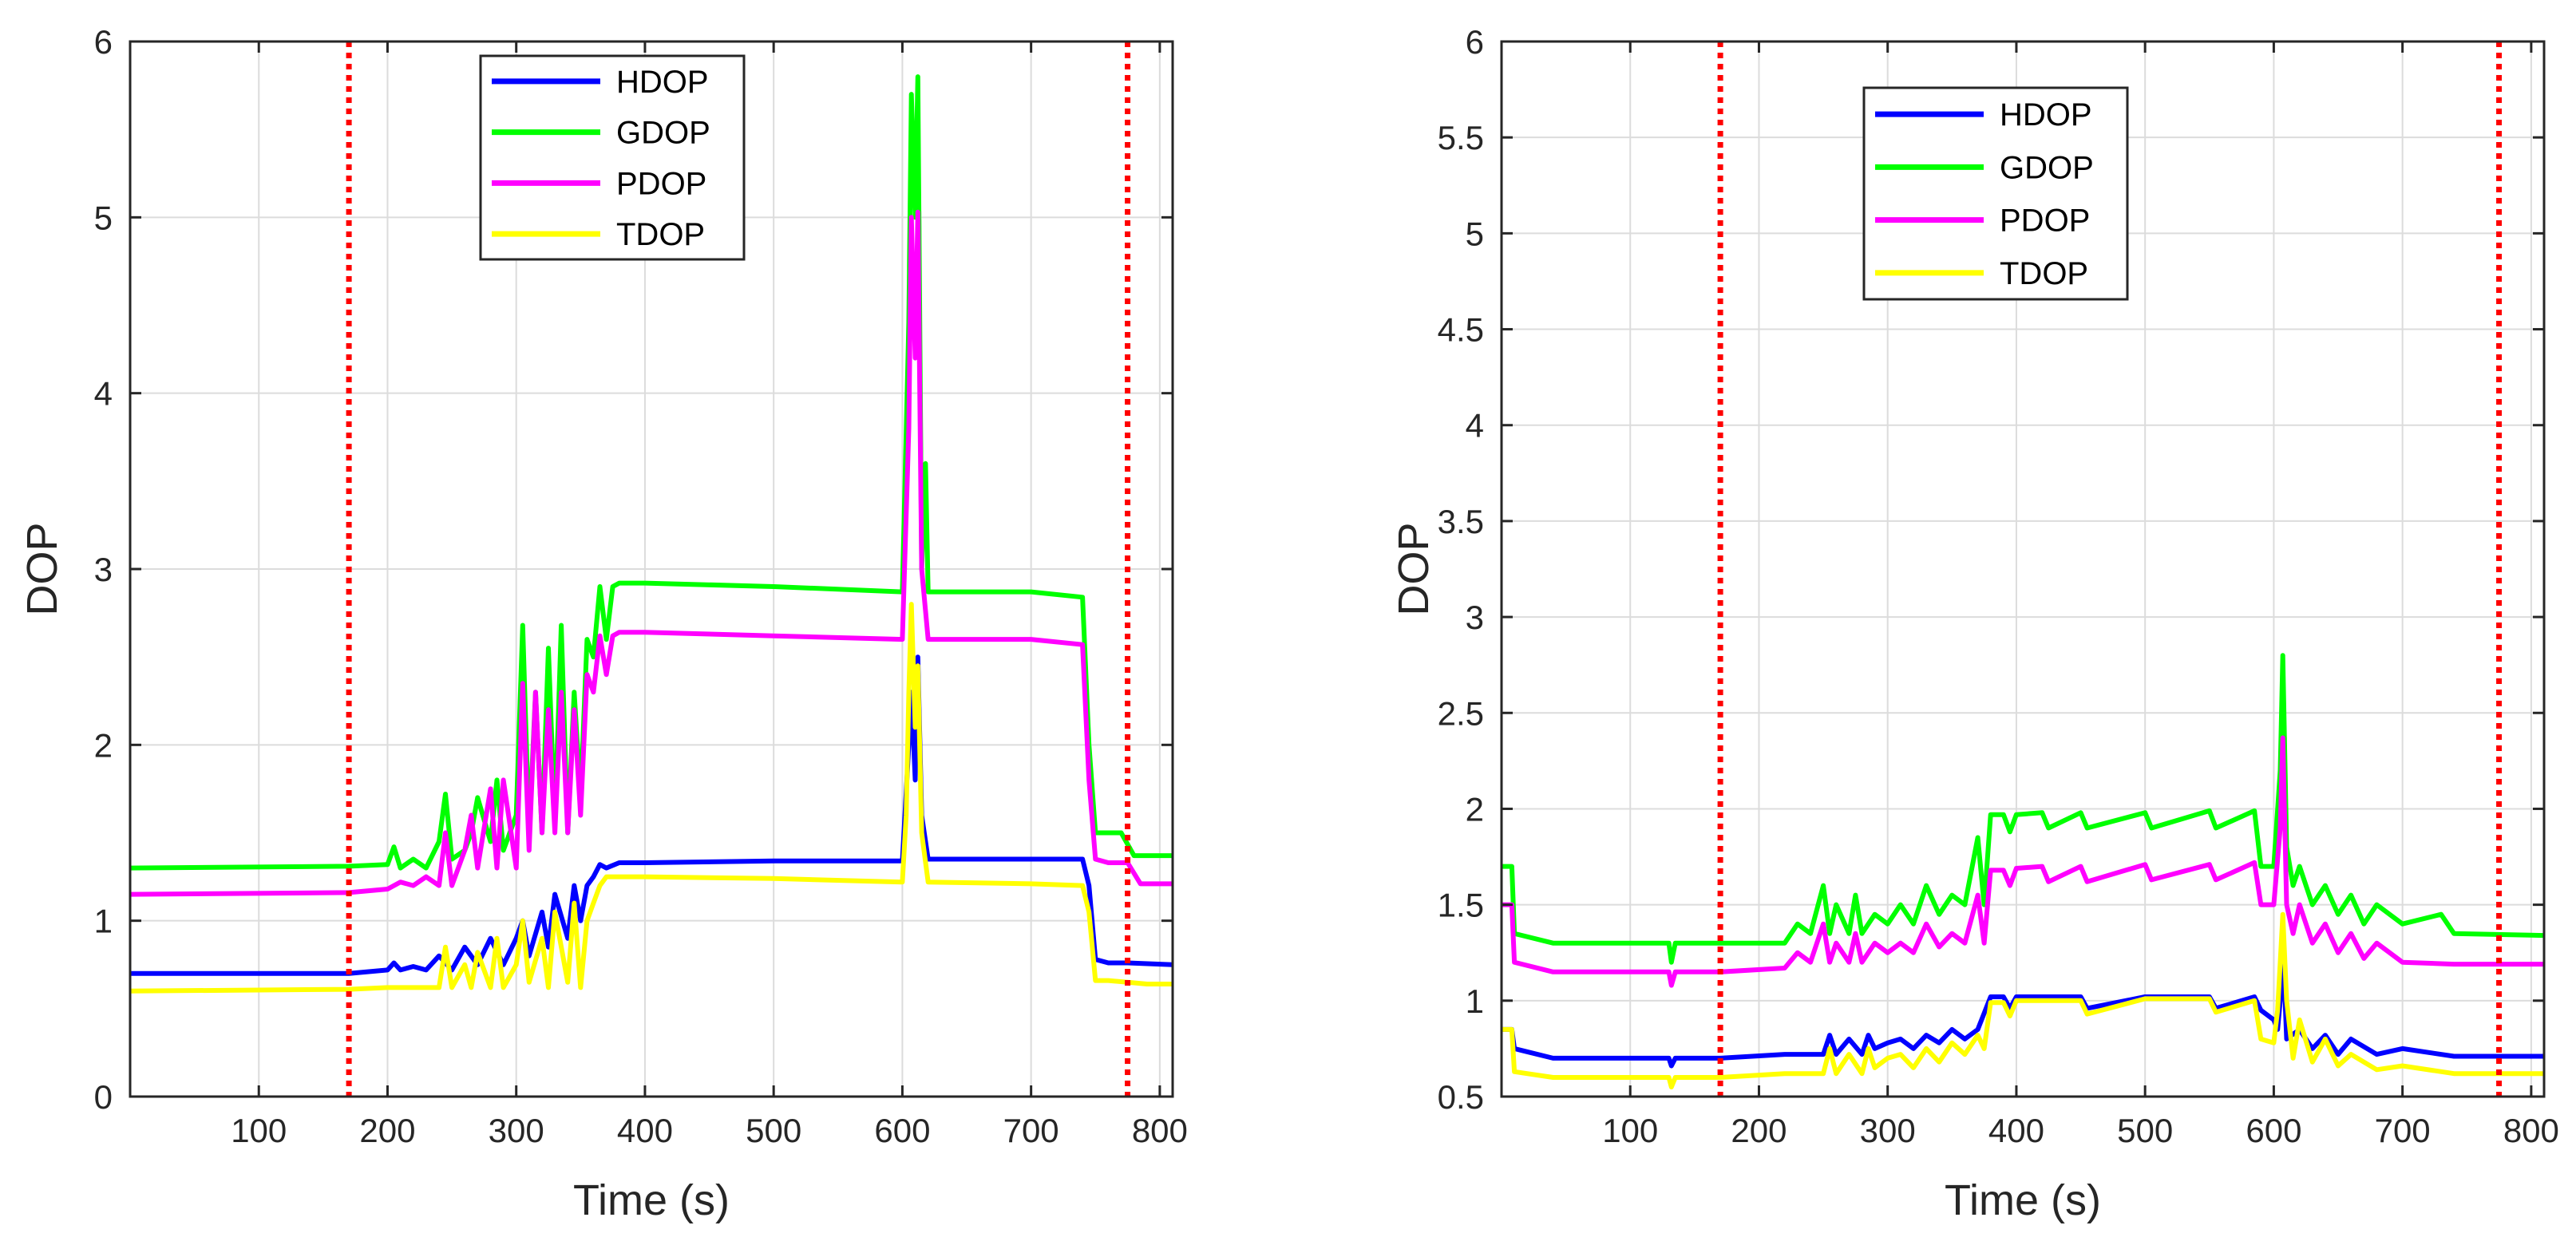  I want to click on left-y-axis-label: DOP, so click(42, 568).